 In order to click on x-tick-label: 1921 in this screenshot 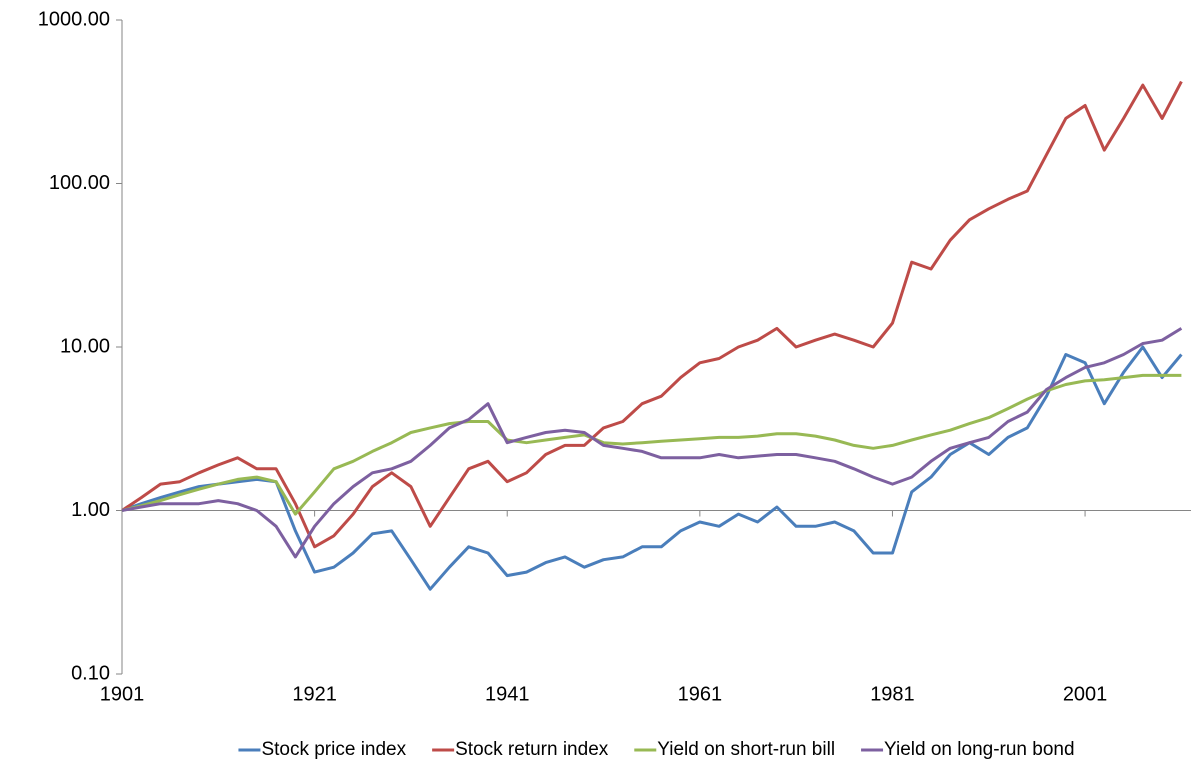, I will do `click(314, 694)`.